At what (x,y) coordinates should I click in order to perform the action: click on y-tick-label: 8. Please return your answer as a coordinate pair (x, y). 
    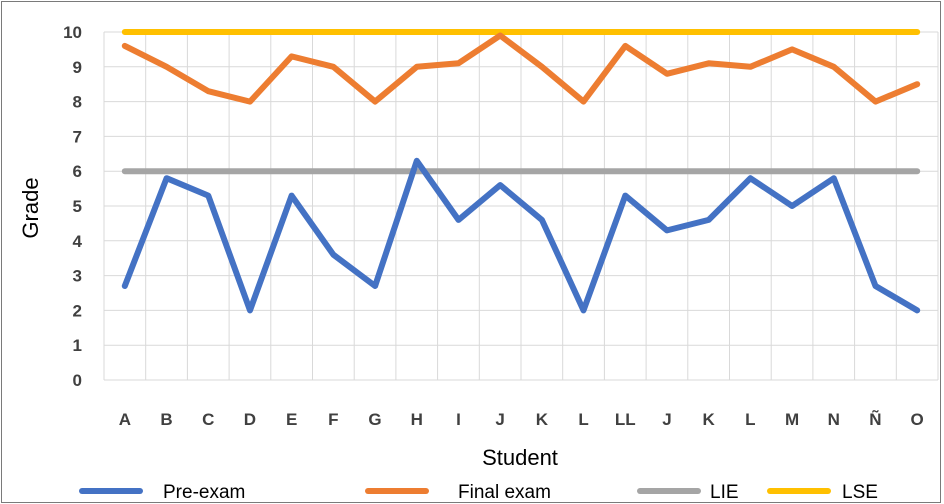
    Looking at the image, I should click on (77, 102).